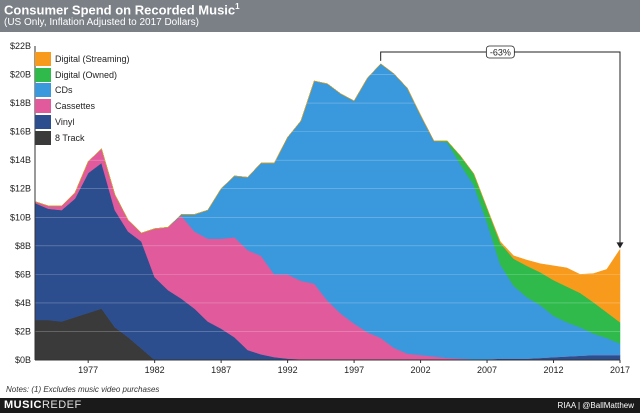  Describe the element at coordinates (23, 274) in the screenshot. I see `y-tick-label: $6B` at that location.